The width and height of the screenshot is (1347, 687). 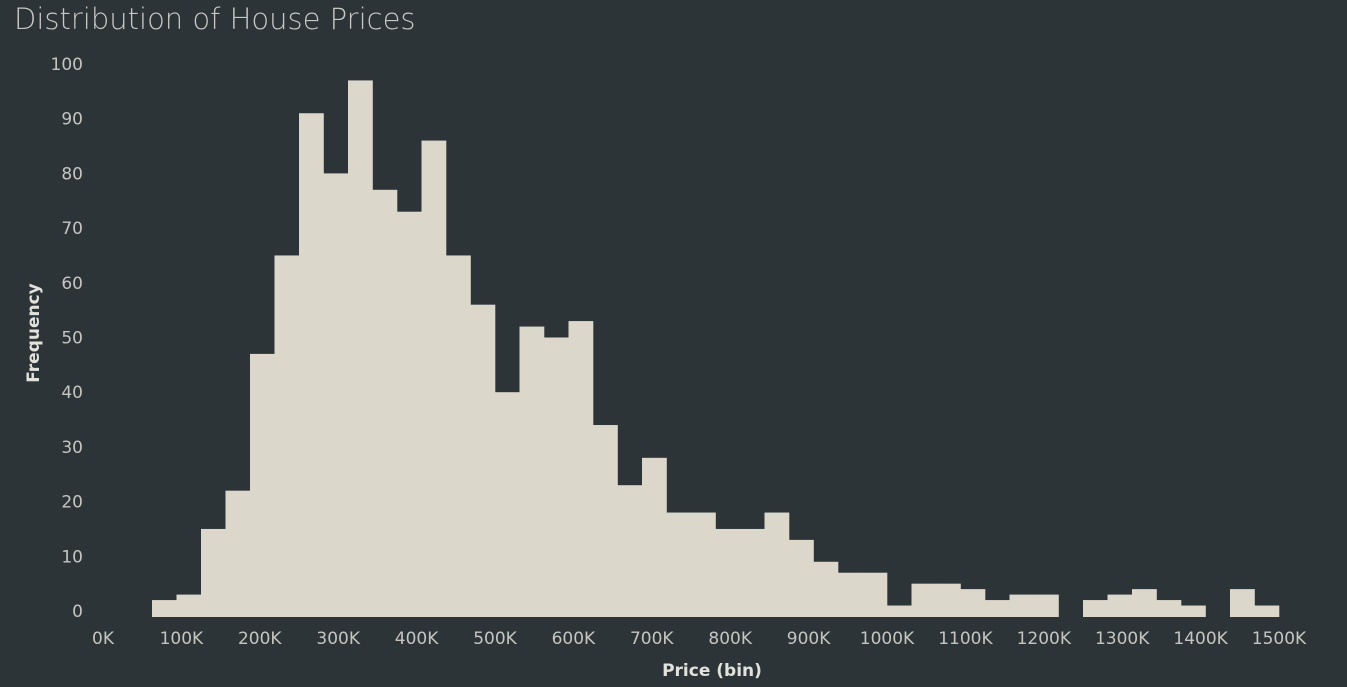 I want to click on x-tick-label: 0K, so click(x=103, y=639).